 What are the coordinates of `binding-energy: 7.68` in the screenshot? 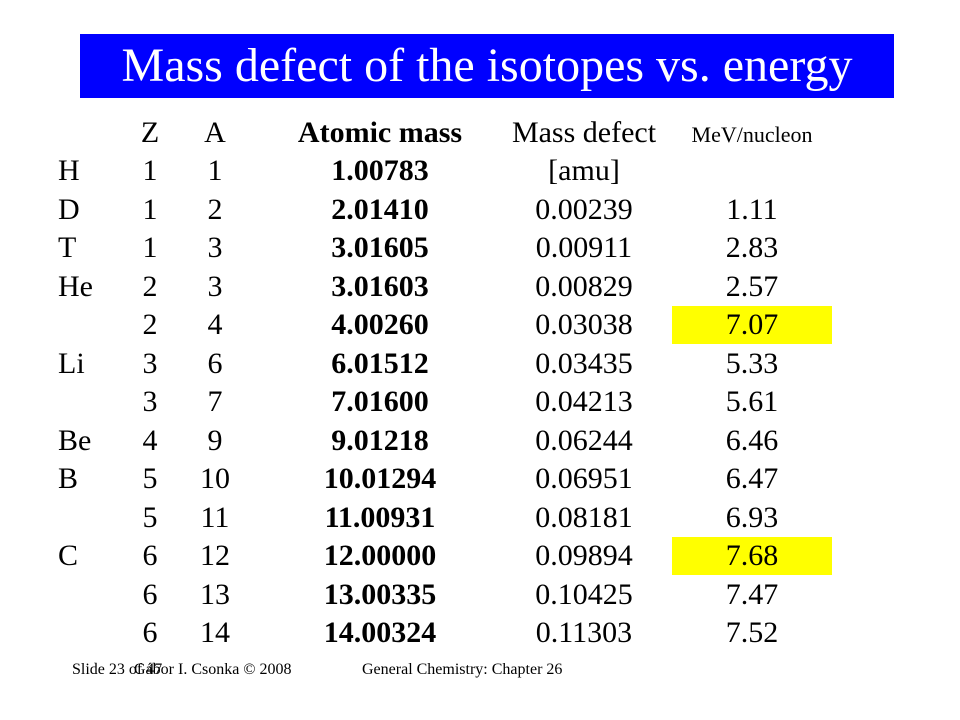 It's located at (752, 555).